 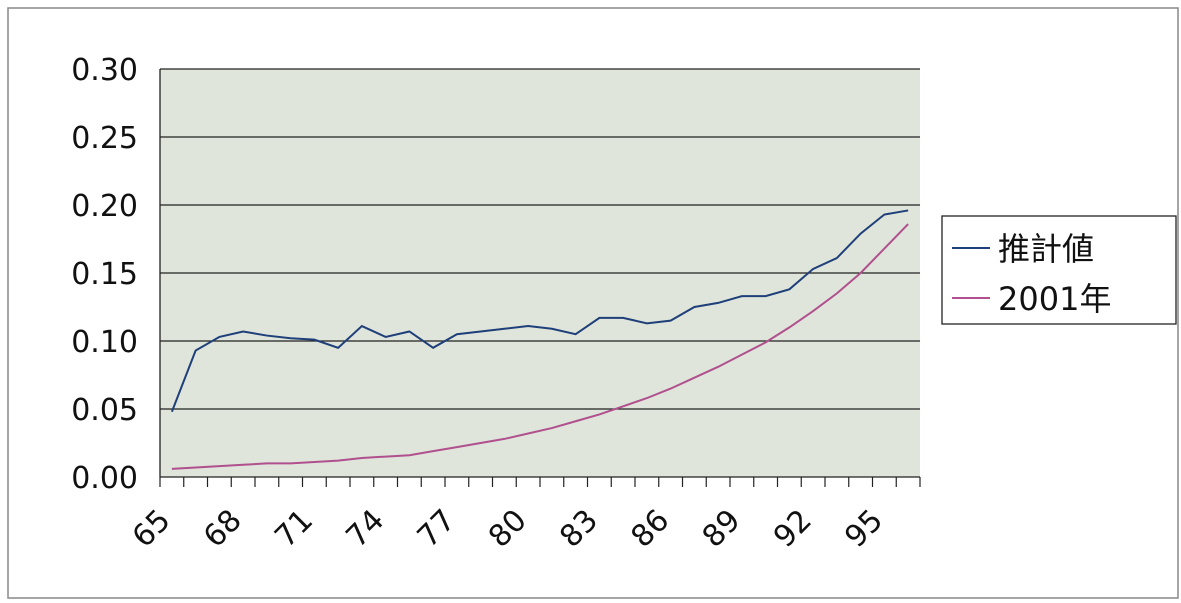 What do you see at coordinates (793, 529) in the screenshot?
I see `x-tick-label: 92` at bounding box center [793, 529].